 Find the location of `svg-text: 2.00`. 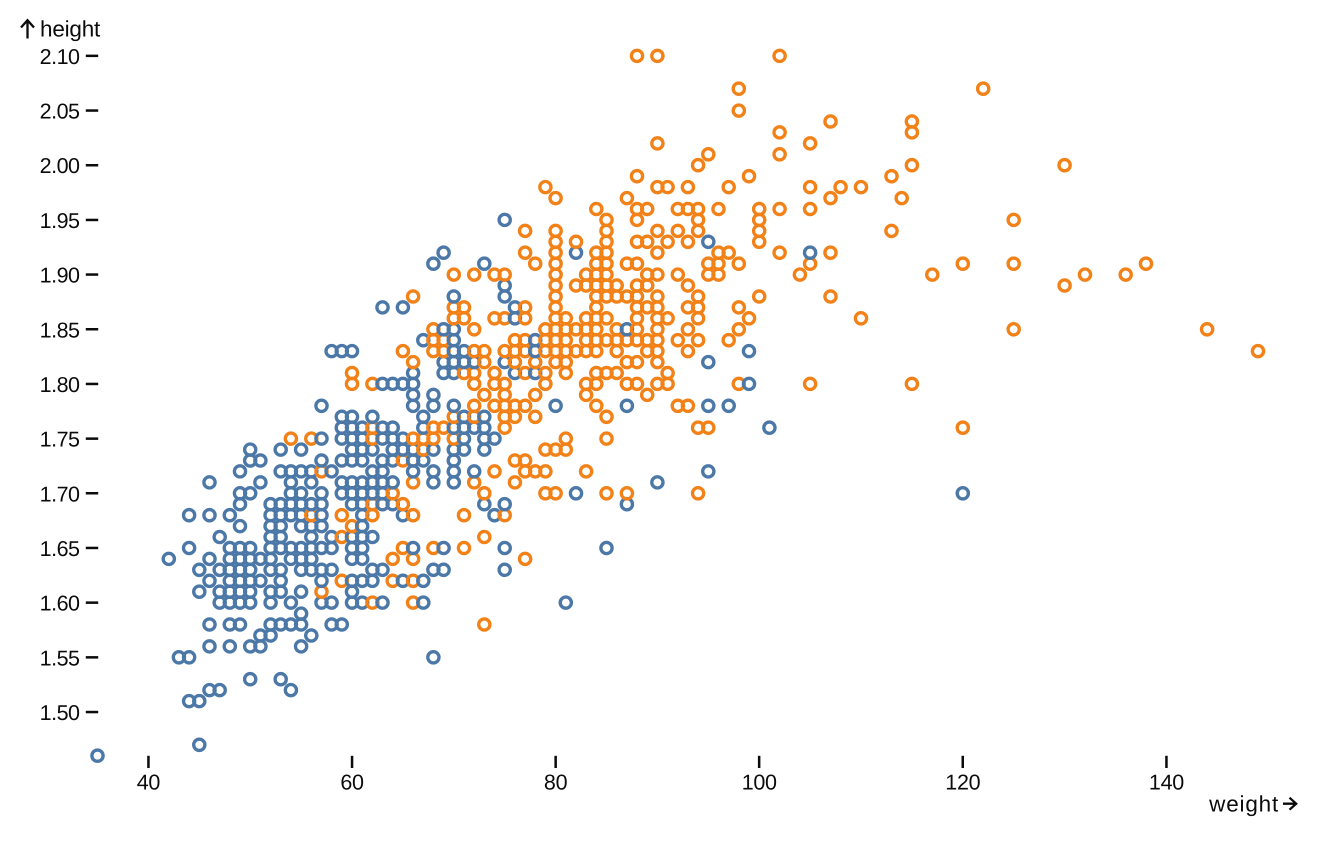

svg-text: 2.00 is located at coordinates (60, 166).